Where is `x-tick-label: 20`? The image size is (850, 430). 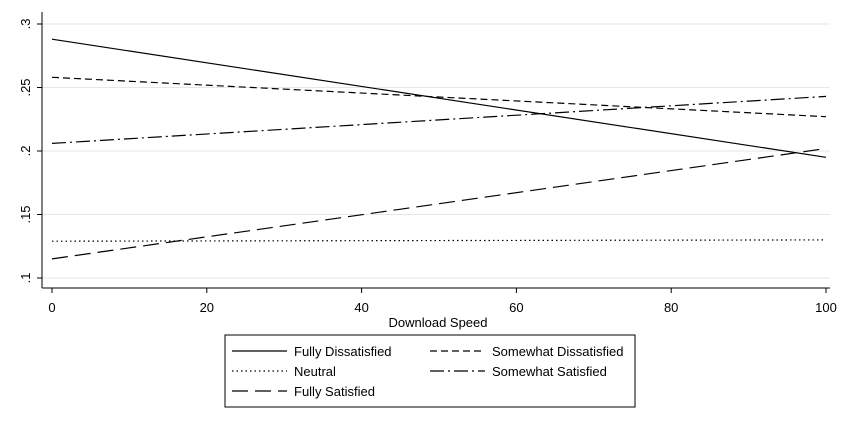
x-tick-label: 20 is located at coordinates (207, 307).